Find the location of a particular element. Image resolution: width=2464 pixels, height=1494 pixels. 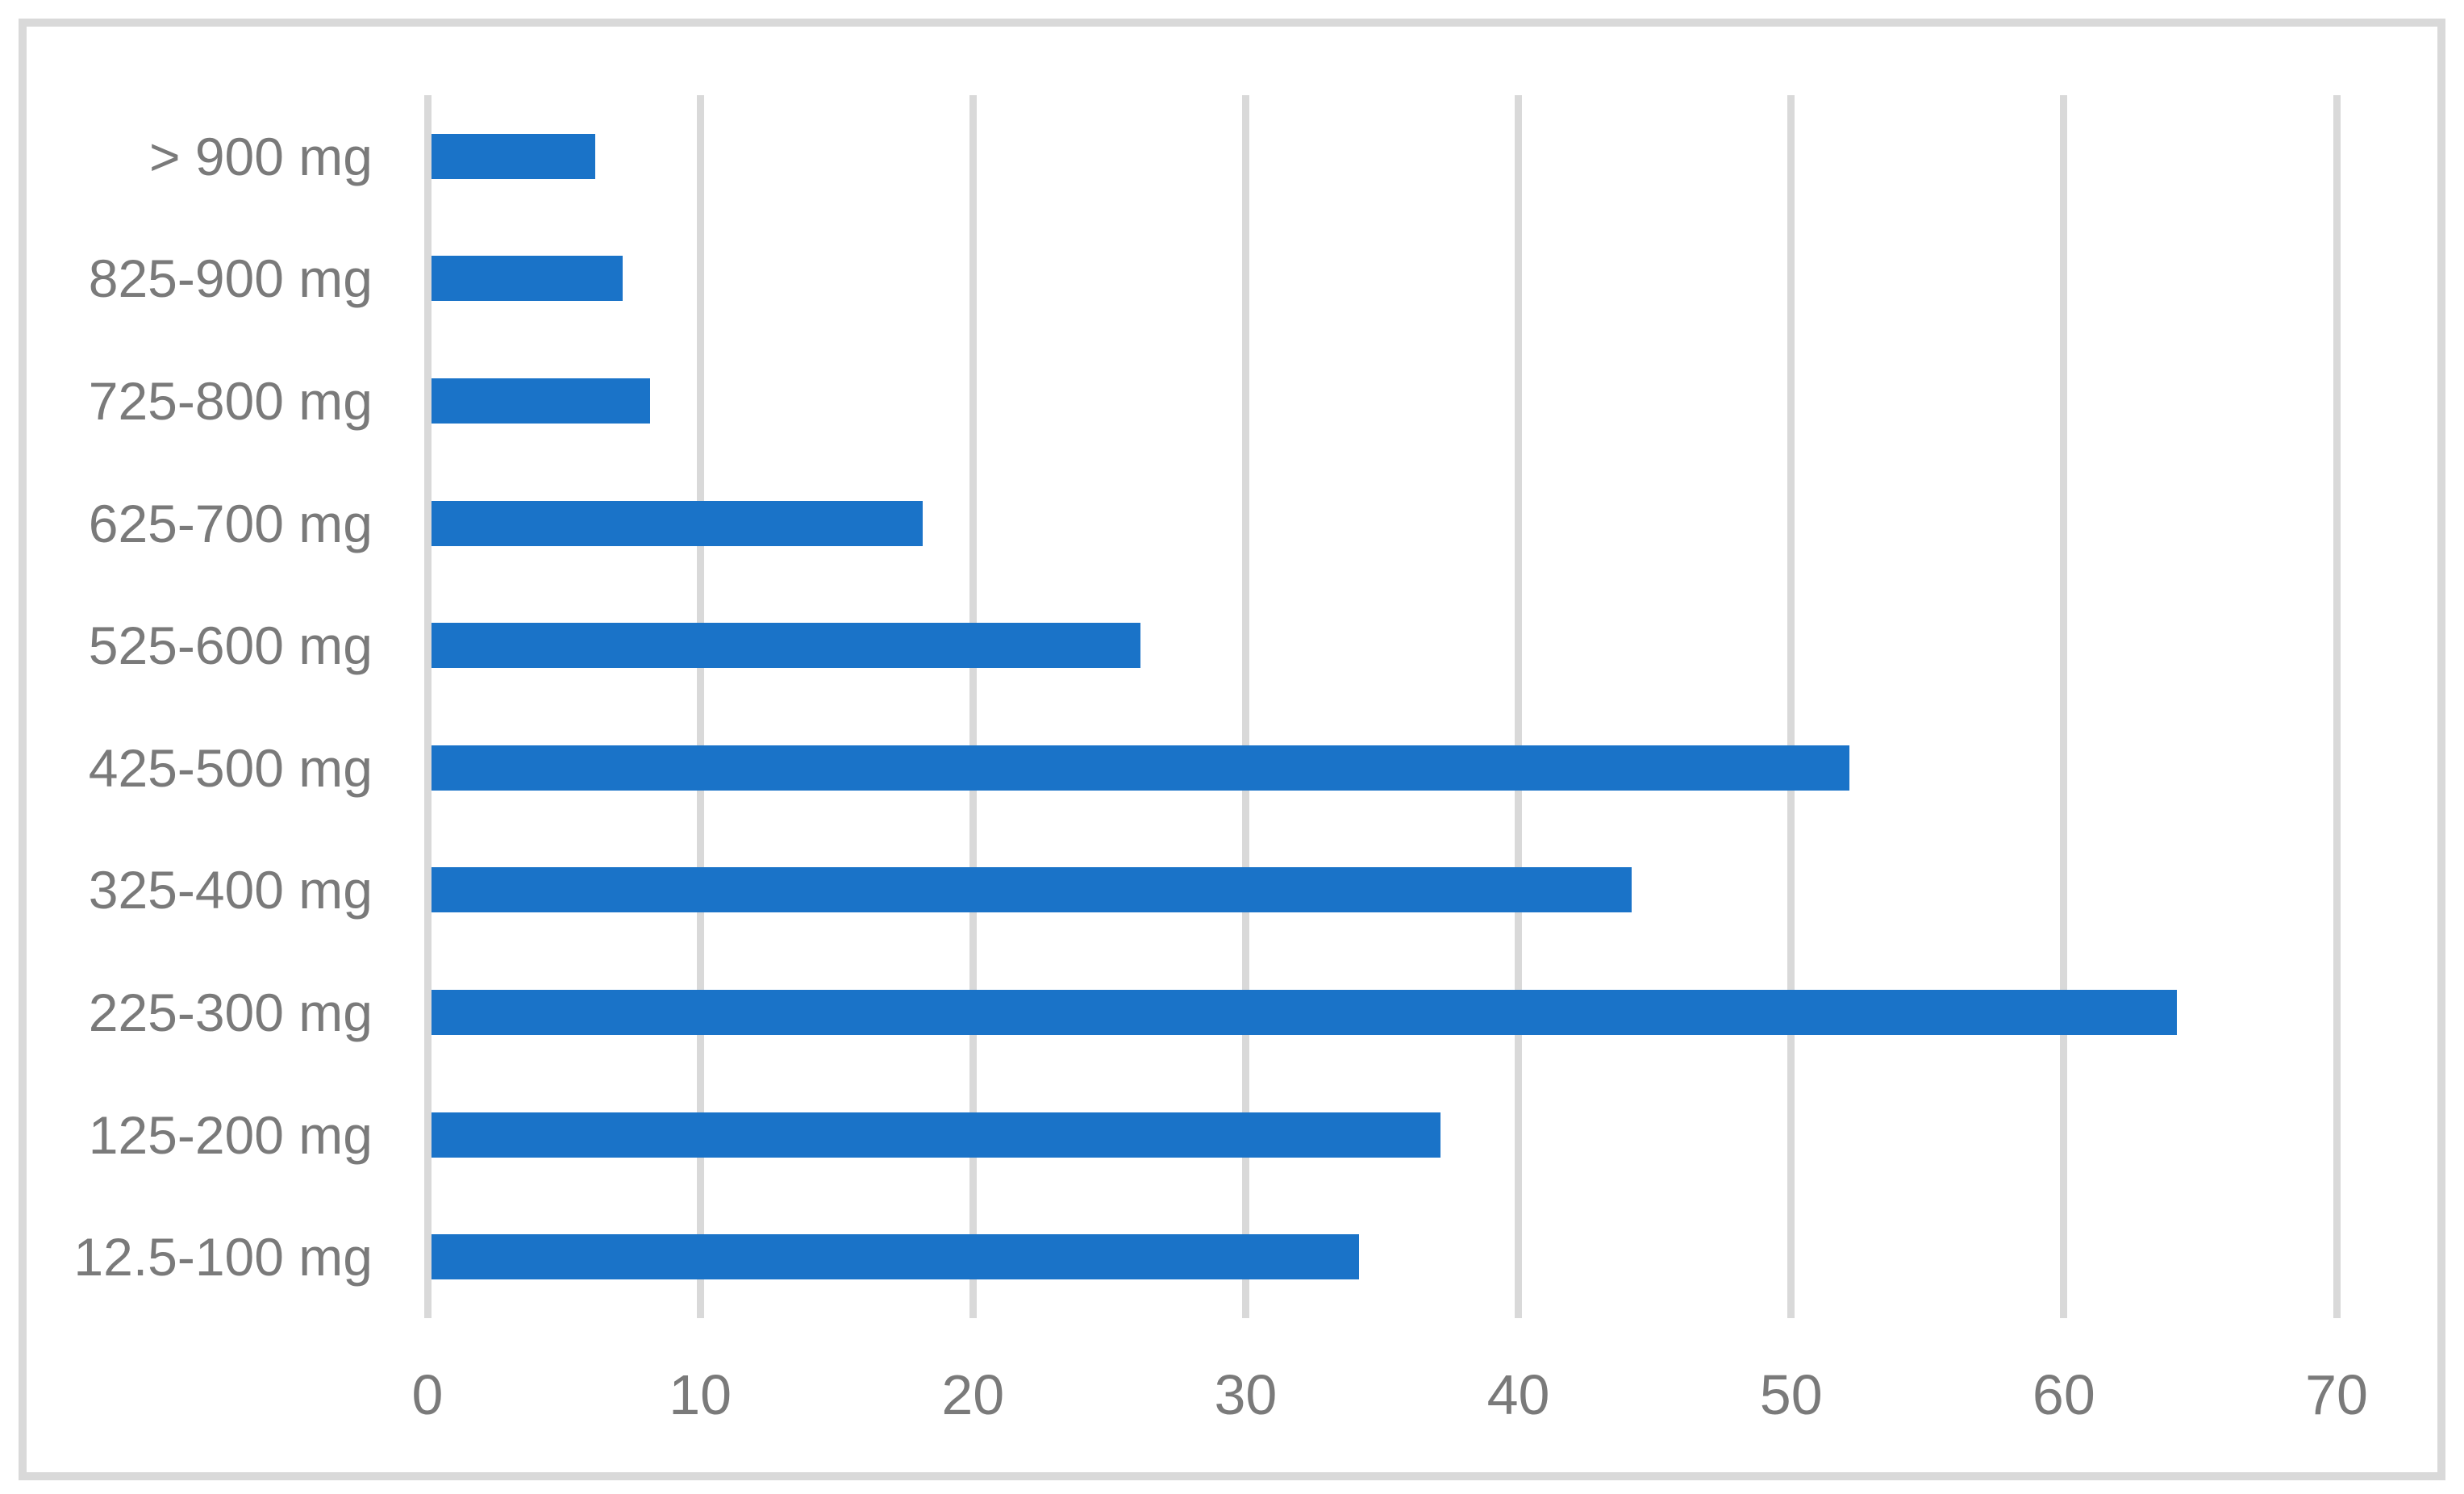

x-tick-label-70: 70 is located at coordinates (2336, 1395).